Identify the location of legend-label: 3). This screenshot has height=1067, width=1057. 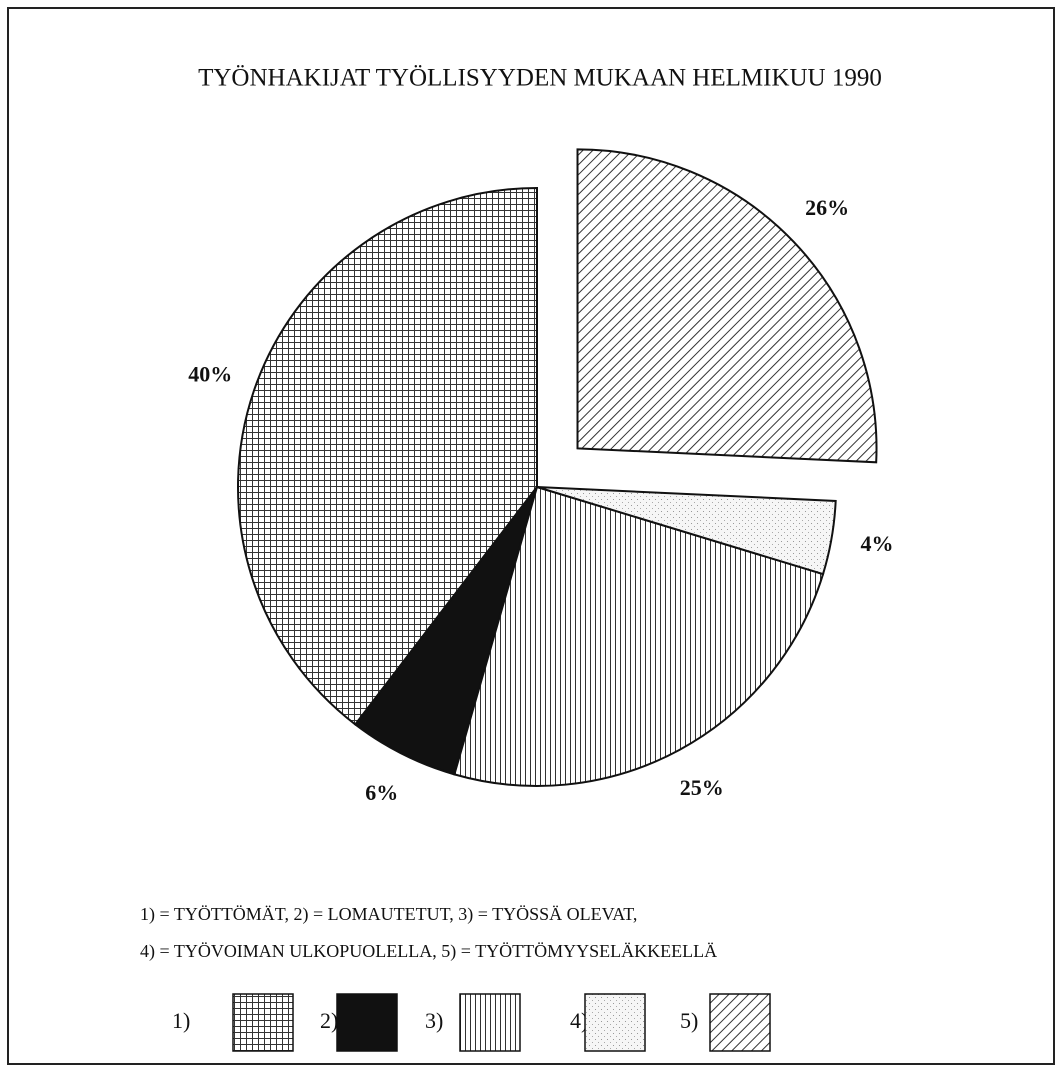
(434, 1020).